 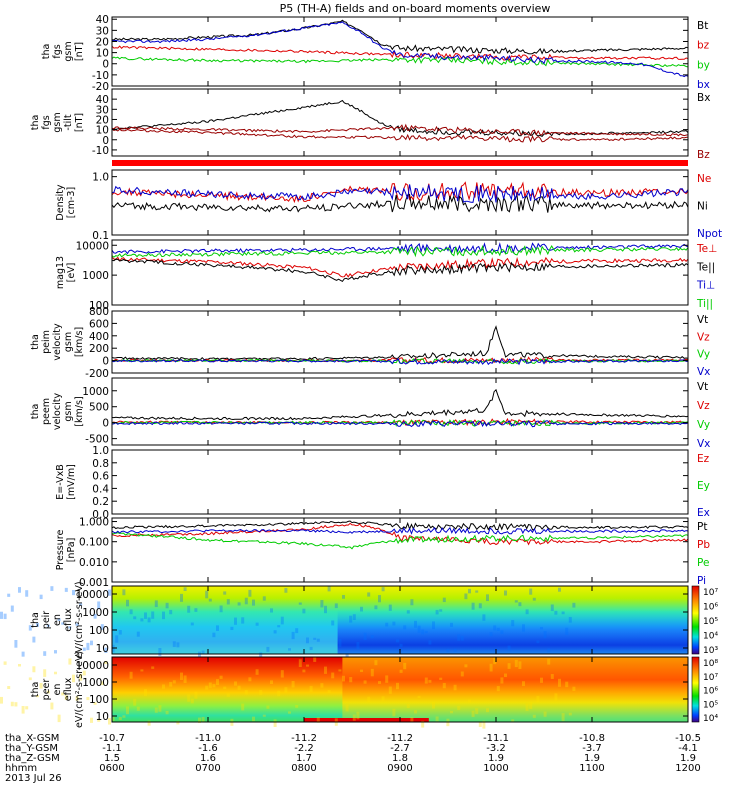 What do you see at coordinates (400, 530) in the screenshot?
I see `series-pi-line` at bounding box center [400, 530].